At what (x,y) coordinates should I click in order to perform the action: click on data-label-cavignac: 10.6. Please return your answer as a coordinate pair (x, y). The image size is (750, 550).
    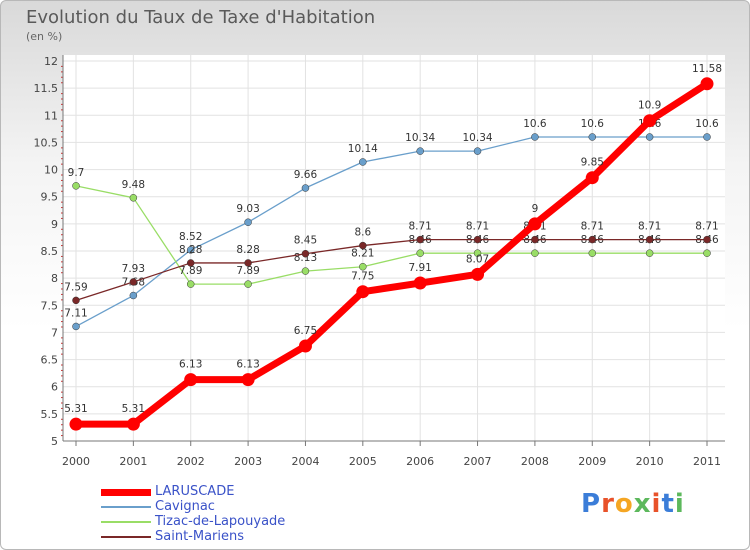
    Looking at the image, I should click on (707, 124).